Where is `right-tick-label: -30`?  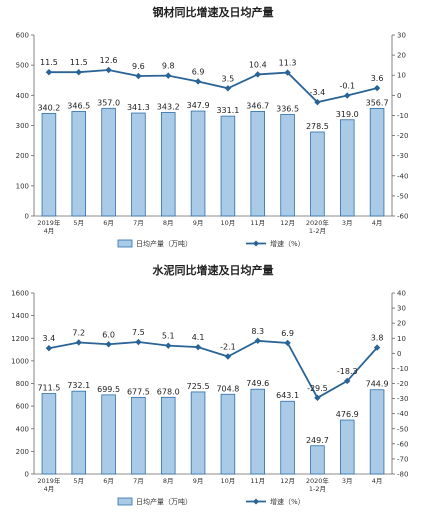 right-tick-label: -30 is located at coordinates (402, 156).